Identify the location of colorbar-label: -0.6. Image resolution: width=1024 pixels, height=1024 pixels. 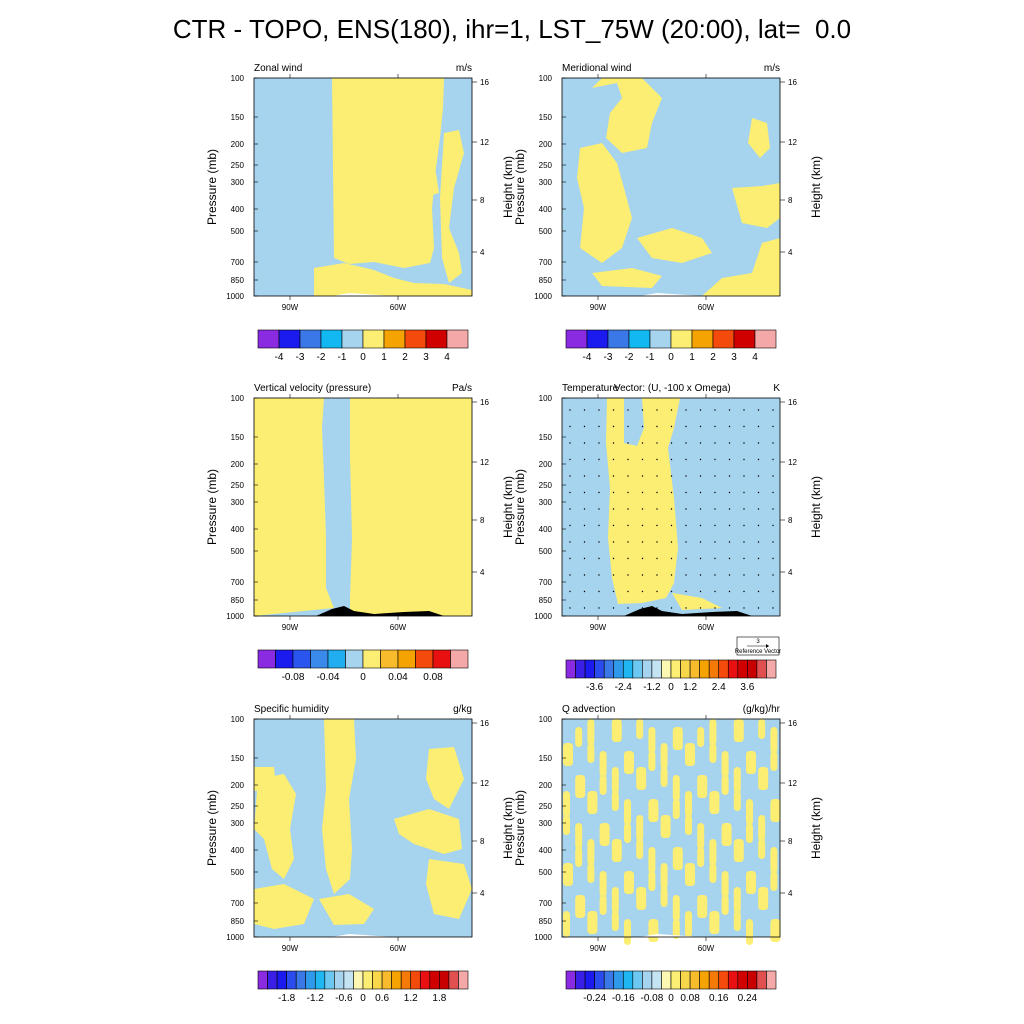
(344, 998).